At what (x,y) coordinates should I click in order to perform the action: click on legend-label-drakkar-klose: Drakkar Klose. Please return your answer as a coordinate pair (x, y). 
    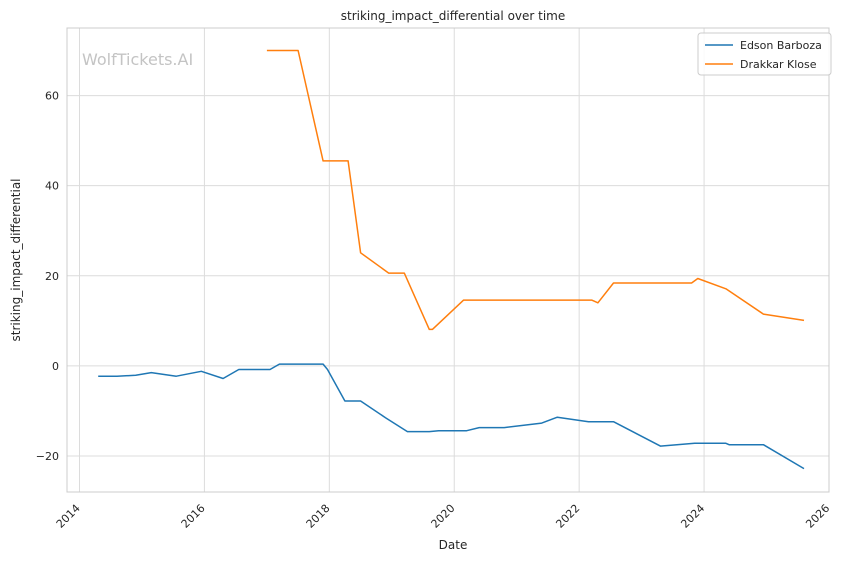
    Looking at the image, I should click on (778, 64).